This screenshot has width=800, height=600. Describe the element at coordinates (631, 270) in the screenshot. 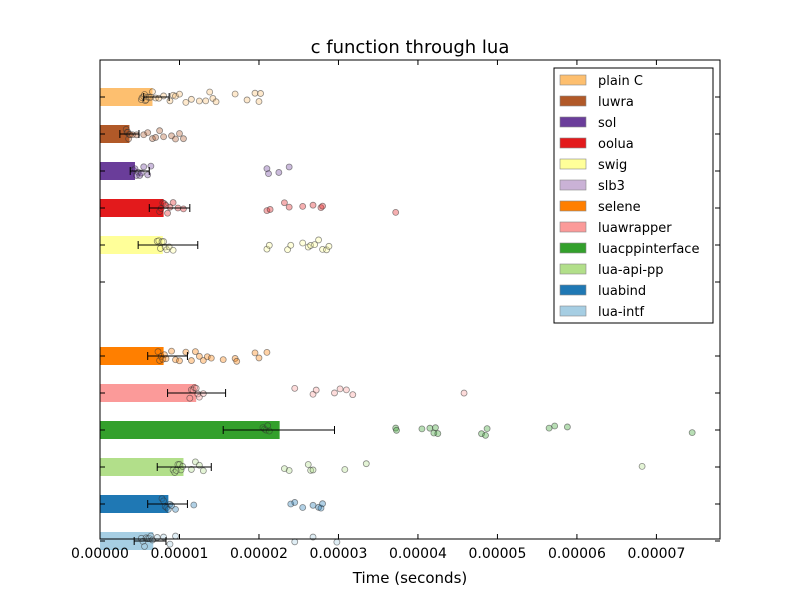

I see `legend-label: lua-api-pp` at that location.